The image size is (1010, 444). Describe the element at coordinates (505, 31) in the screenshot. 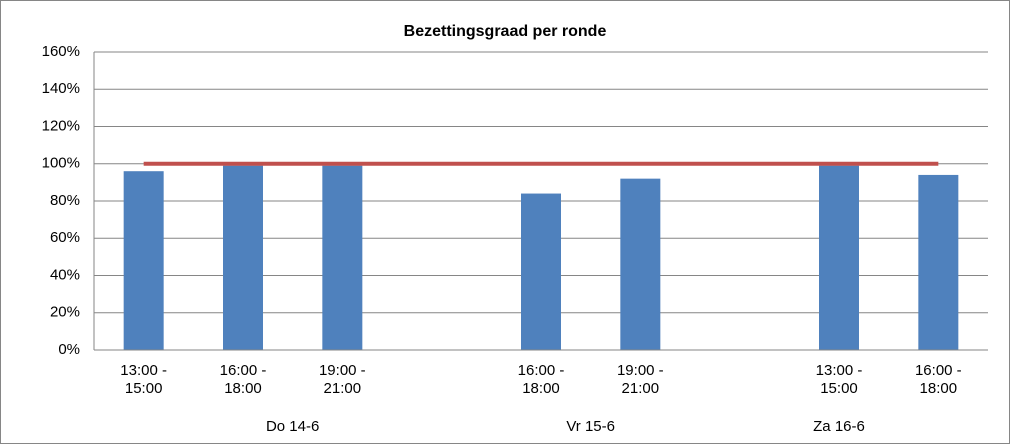

I see `chart-title: Bezettingsgraad per ronde` at that location.